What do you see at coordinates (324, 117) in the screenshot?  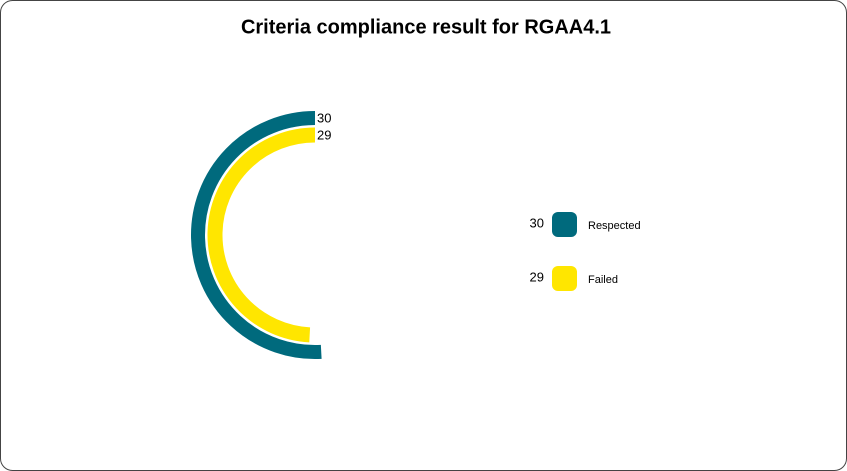 I see `bar-value-label: 30` at bounding box center [324, 117].